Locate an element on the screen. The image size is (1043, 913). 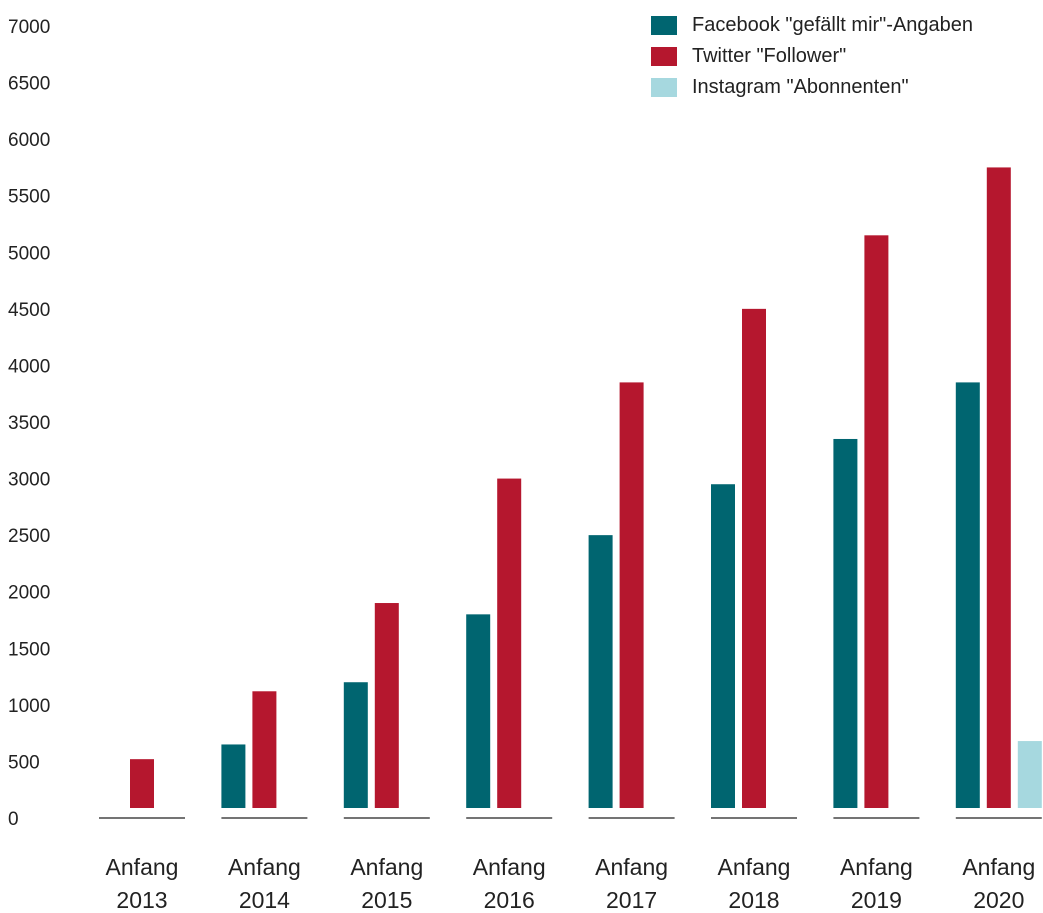
y-tick-label: 3000 is located at coordinates (29, 480).